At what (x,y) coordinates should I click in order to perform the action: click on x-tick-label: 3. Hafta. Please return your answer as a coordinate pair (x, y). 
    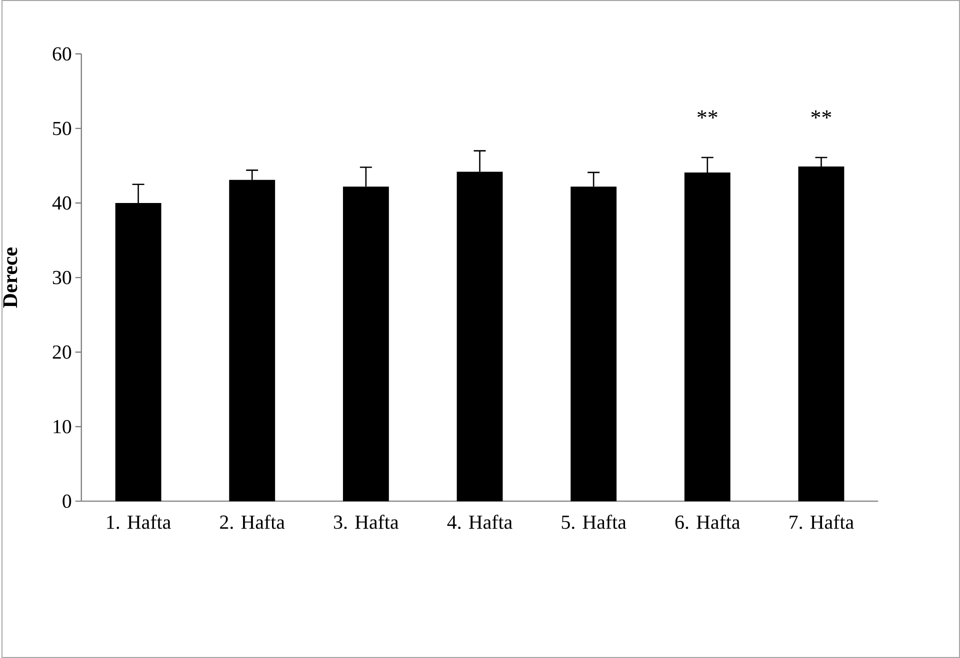
    Looking at the image, I should click on (366, 522).